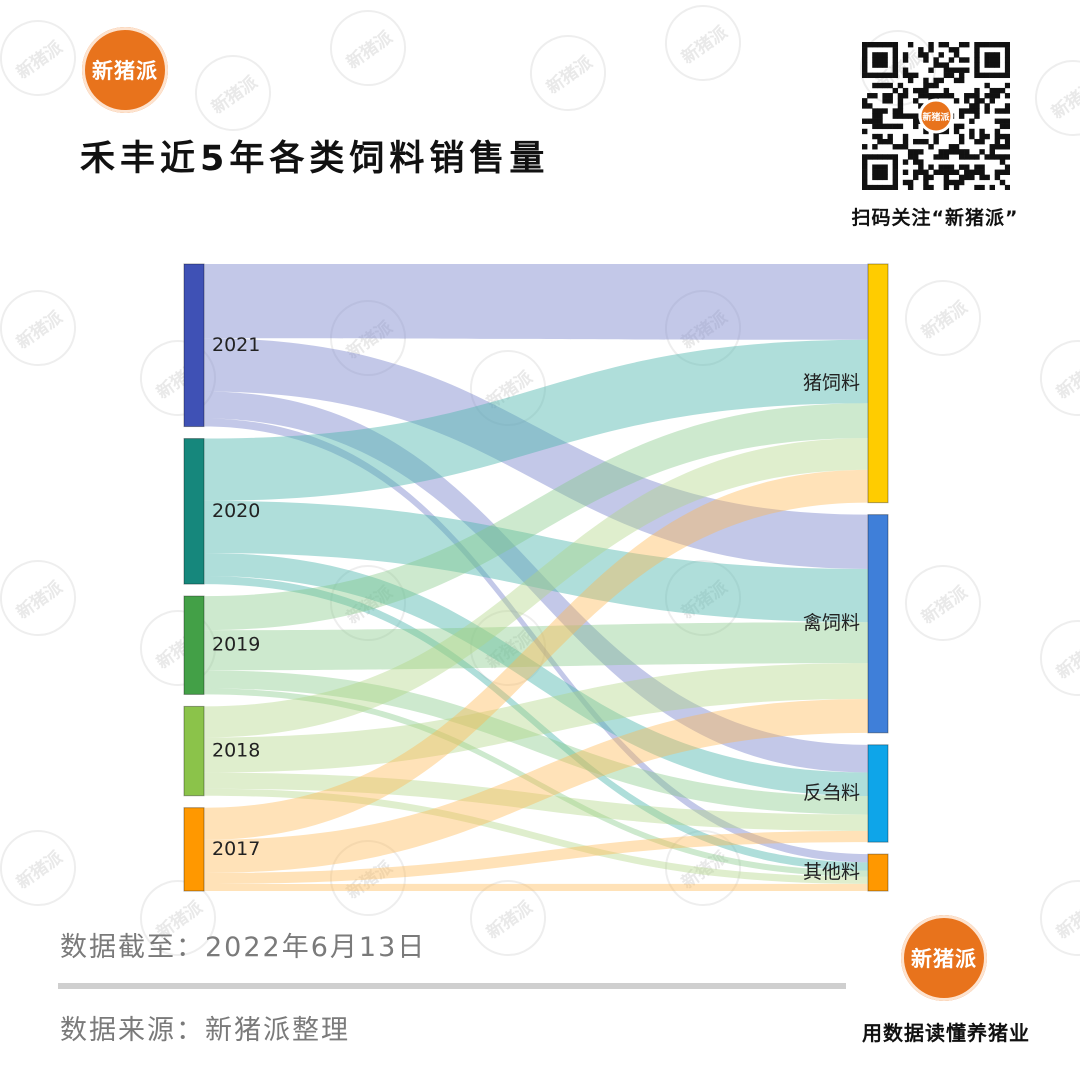 Image resolution: width=1080 pixels, height=1080 pixels. I want to click on qr-center-logo-text: 新猪派, so click(936, 117).